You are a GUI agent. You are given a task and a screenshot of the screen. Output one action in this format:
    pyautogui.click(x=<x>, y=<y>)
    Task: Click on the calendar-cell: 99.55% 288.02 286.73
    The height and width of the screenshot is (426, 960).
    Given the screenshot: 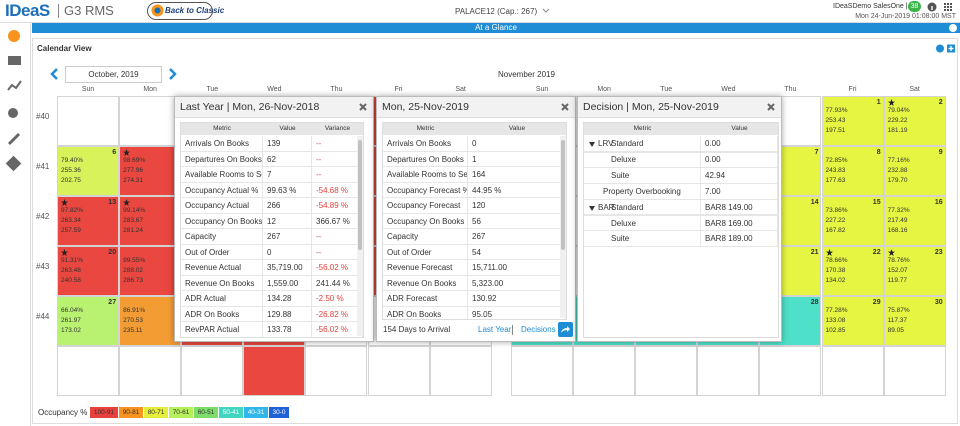 What is the action you would take?
    pyautogui.click(x=150, y=271)
    